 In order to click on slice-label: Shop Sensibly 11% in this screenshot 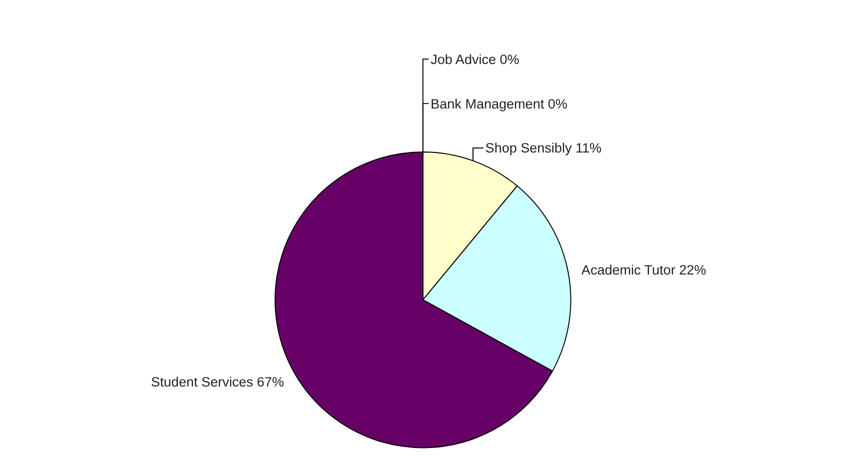, I will do `click(543, 148)`.